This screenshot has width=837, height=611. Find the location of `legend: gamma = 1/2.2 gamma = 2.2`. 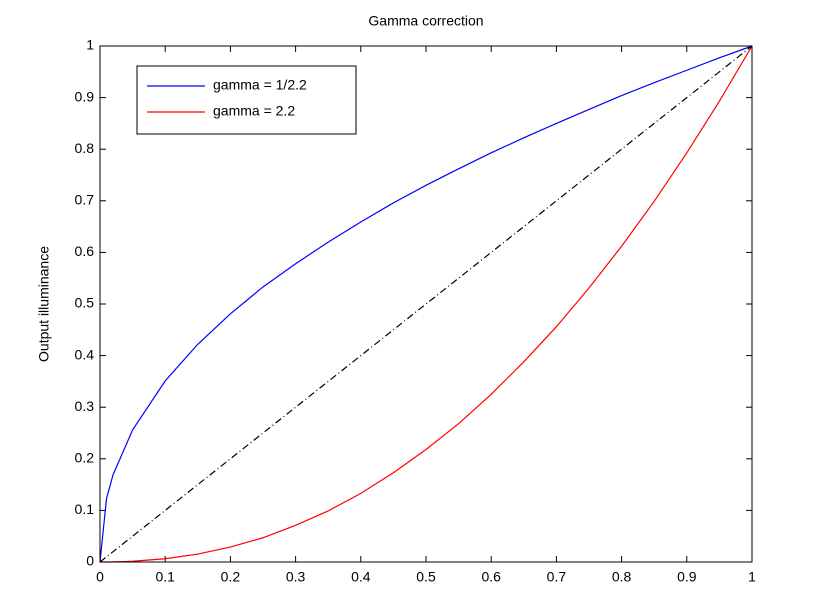

legend: gamma = 1/2.2 gamma = 2.2 is located at coordinates (246, 100).